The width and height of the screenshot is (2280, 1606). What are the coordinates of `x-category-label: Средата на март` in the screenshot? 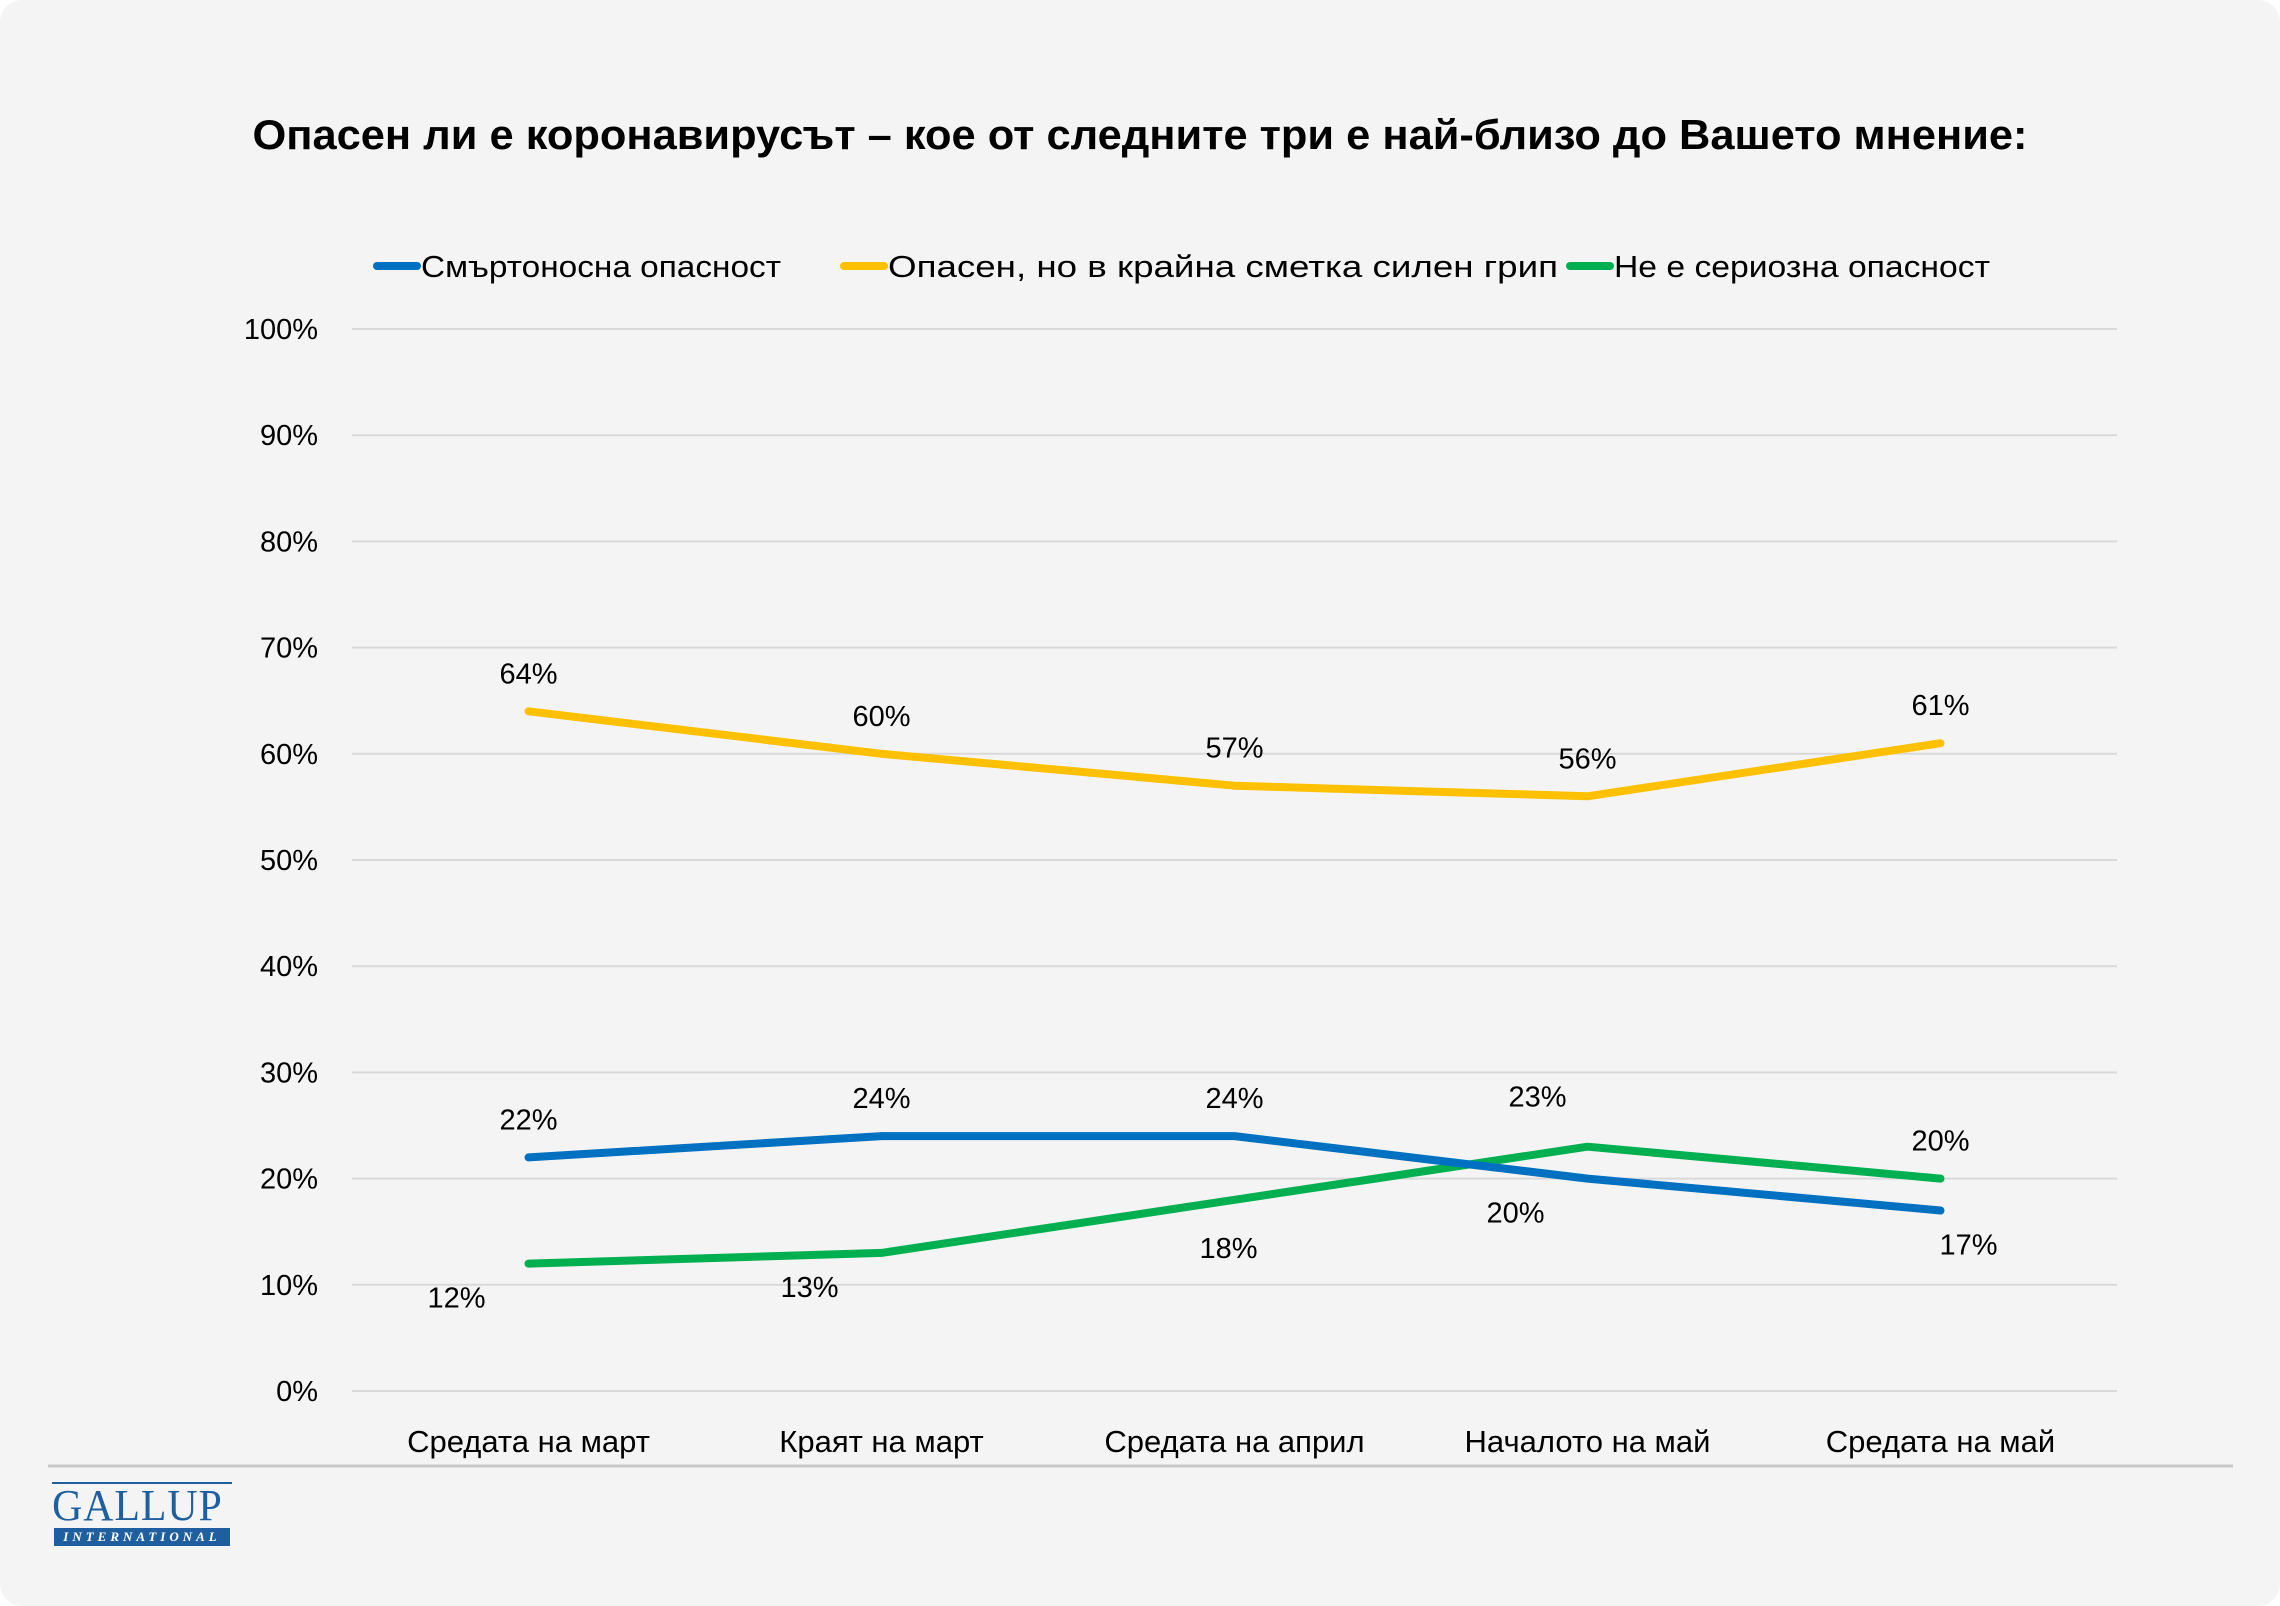 It's located at (528, 1441).